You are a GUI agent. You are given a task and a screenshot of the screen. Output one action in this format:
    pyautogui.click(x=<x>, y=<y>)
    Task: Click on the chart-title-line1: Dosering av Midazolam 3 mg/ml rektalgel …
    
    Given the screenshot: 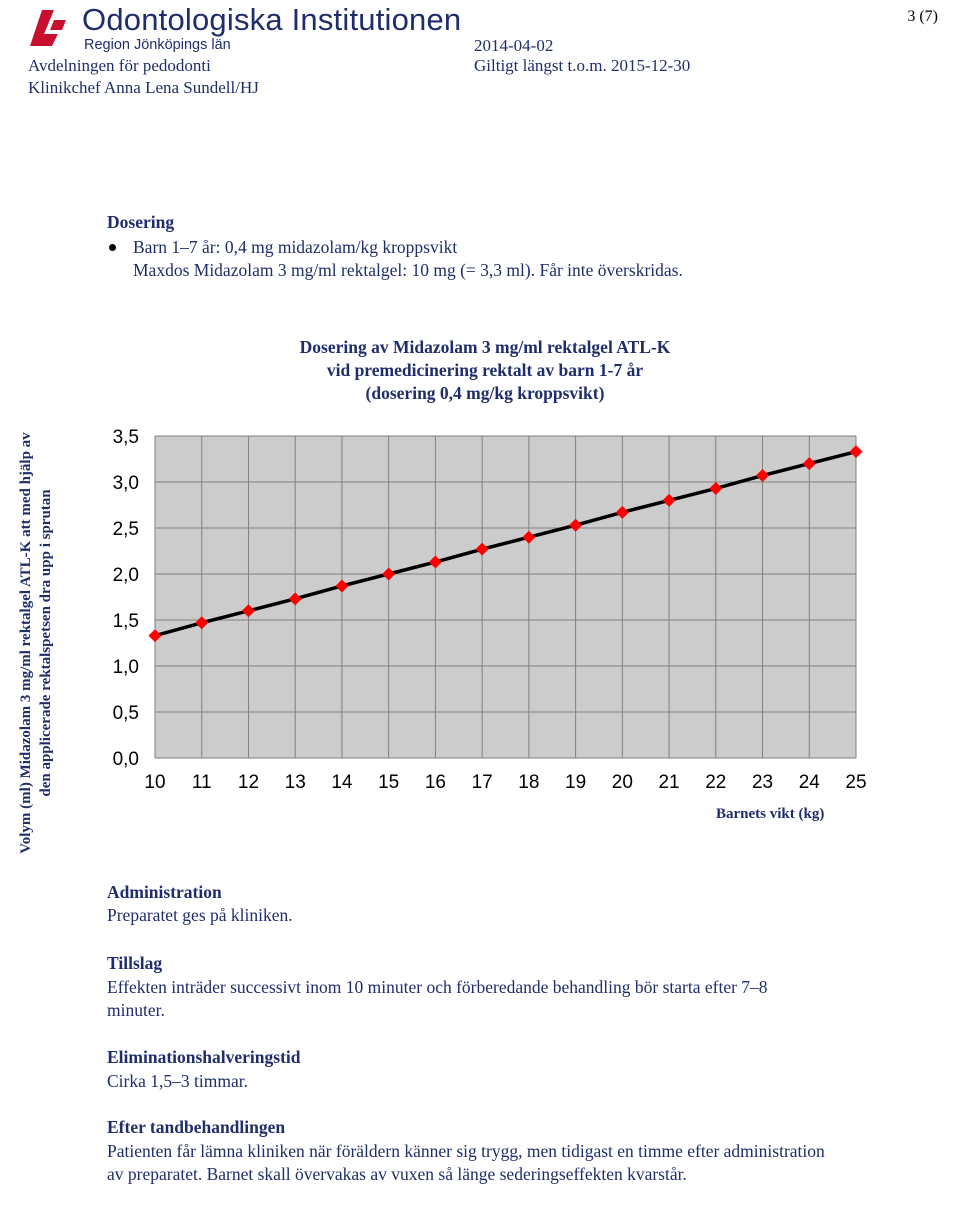 What is the action you would take?
    pyautogui.click(x=485, y=347)
    